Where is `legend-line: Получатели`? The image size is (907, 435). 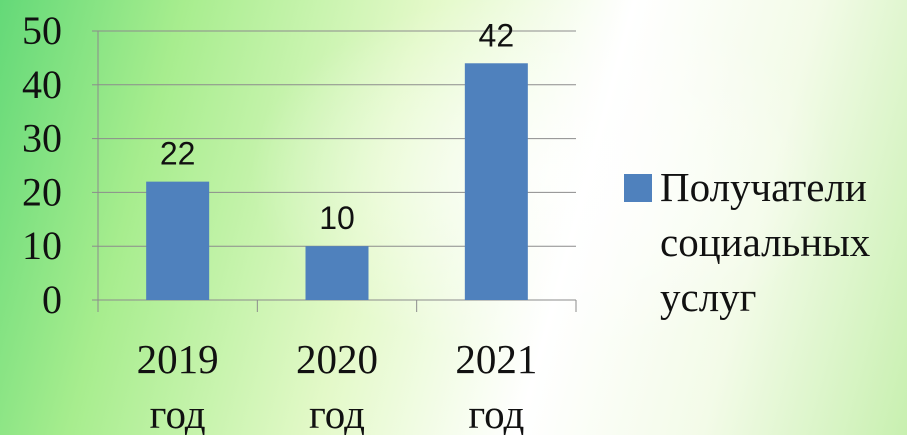 legend-line: Получатели is located at coordinates (763, 187).